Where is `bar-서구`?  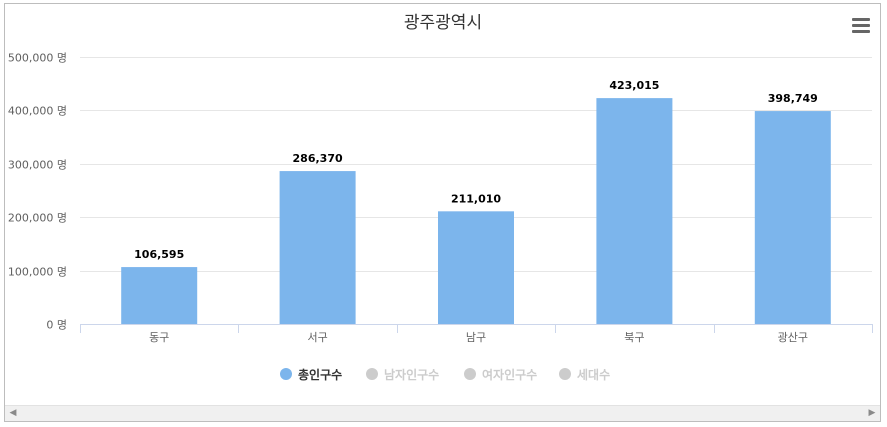 bar-서구 is located at coordinates (317, 247).